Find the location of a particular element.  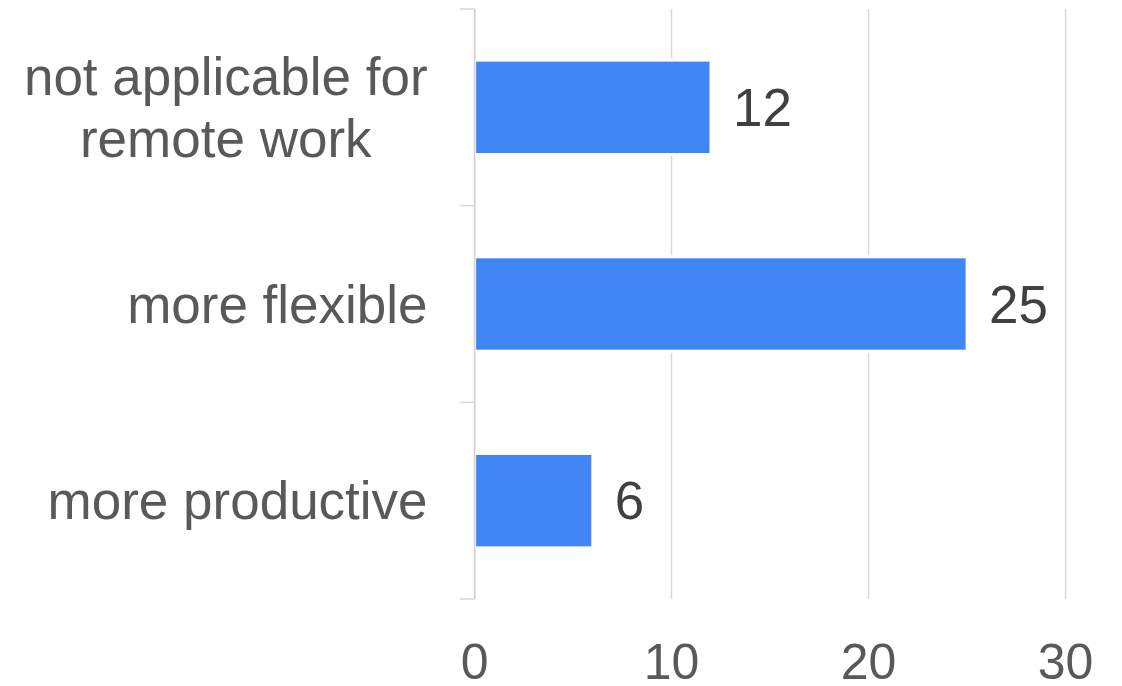

x-tick-label: 20 is located at coordinates (868, 660).